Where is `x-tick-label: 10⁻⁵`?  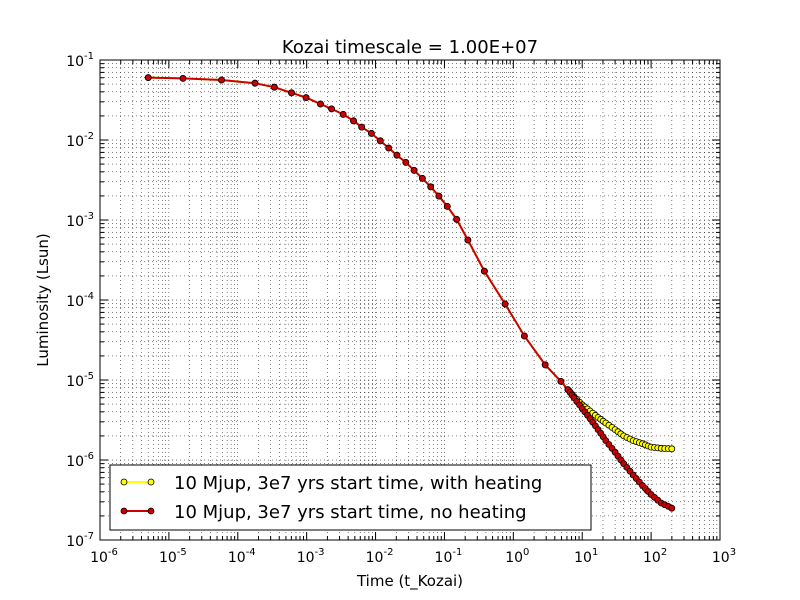 x-tick-label: 10⁻⁵ is located at coordinates (173, 556).